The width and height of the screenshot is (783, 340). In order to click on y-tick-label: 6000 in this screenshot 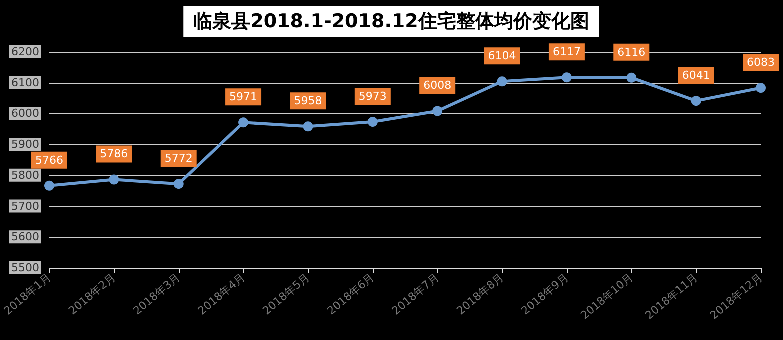, I will do `click(25, 113)`.